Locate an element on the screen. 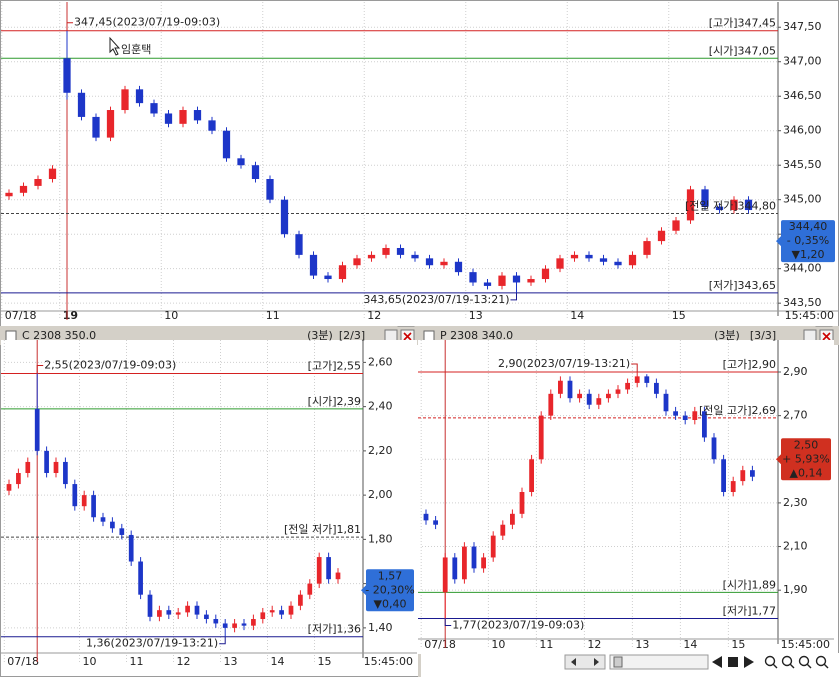 This screenshot has width=839, height=677. y-tick-label: 2,90 is located at coordinates (795, 371).